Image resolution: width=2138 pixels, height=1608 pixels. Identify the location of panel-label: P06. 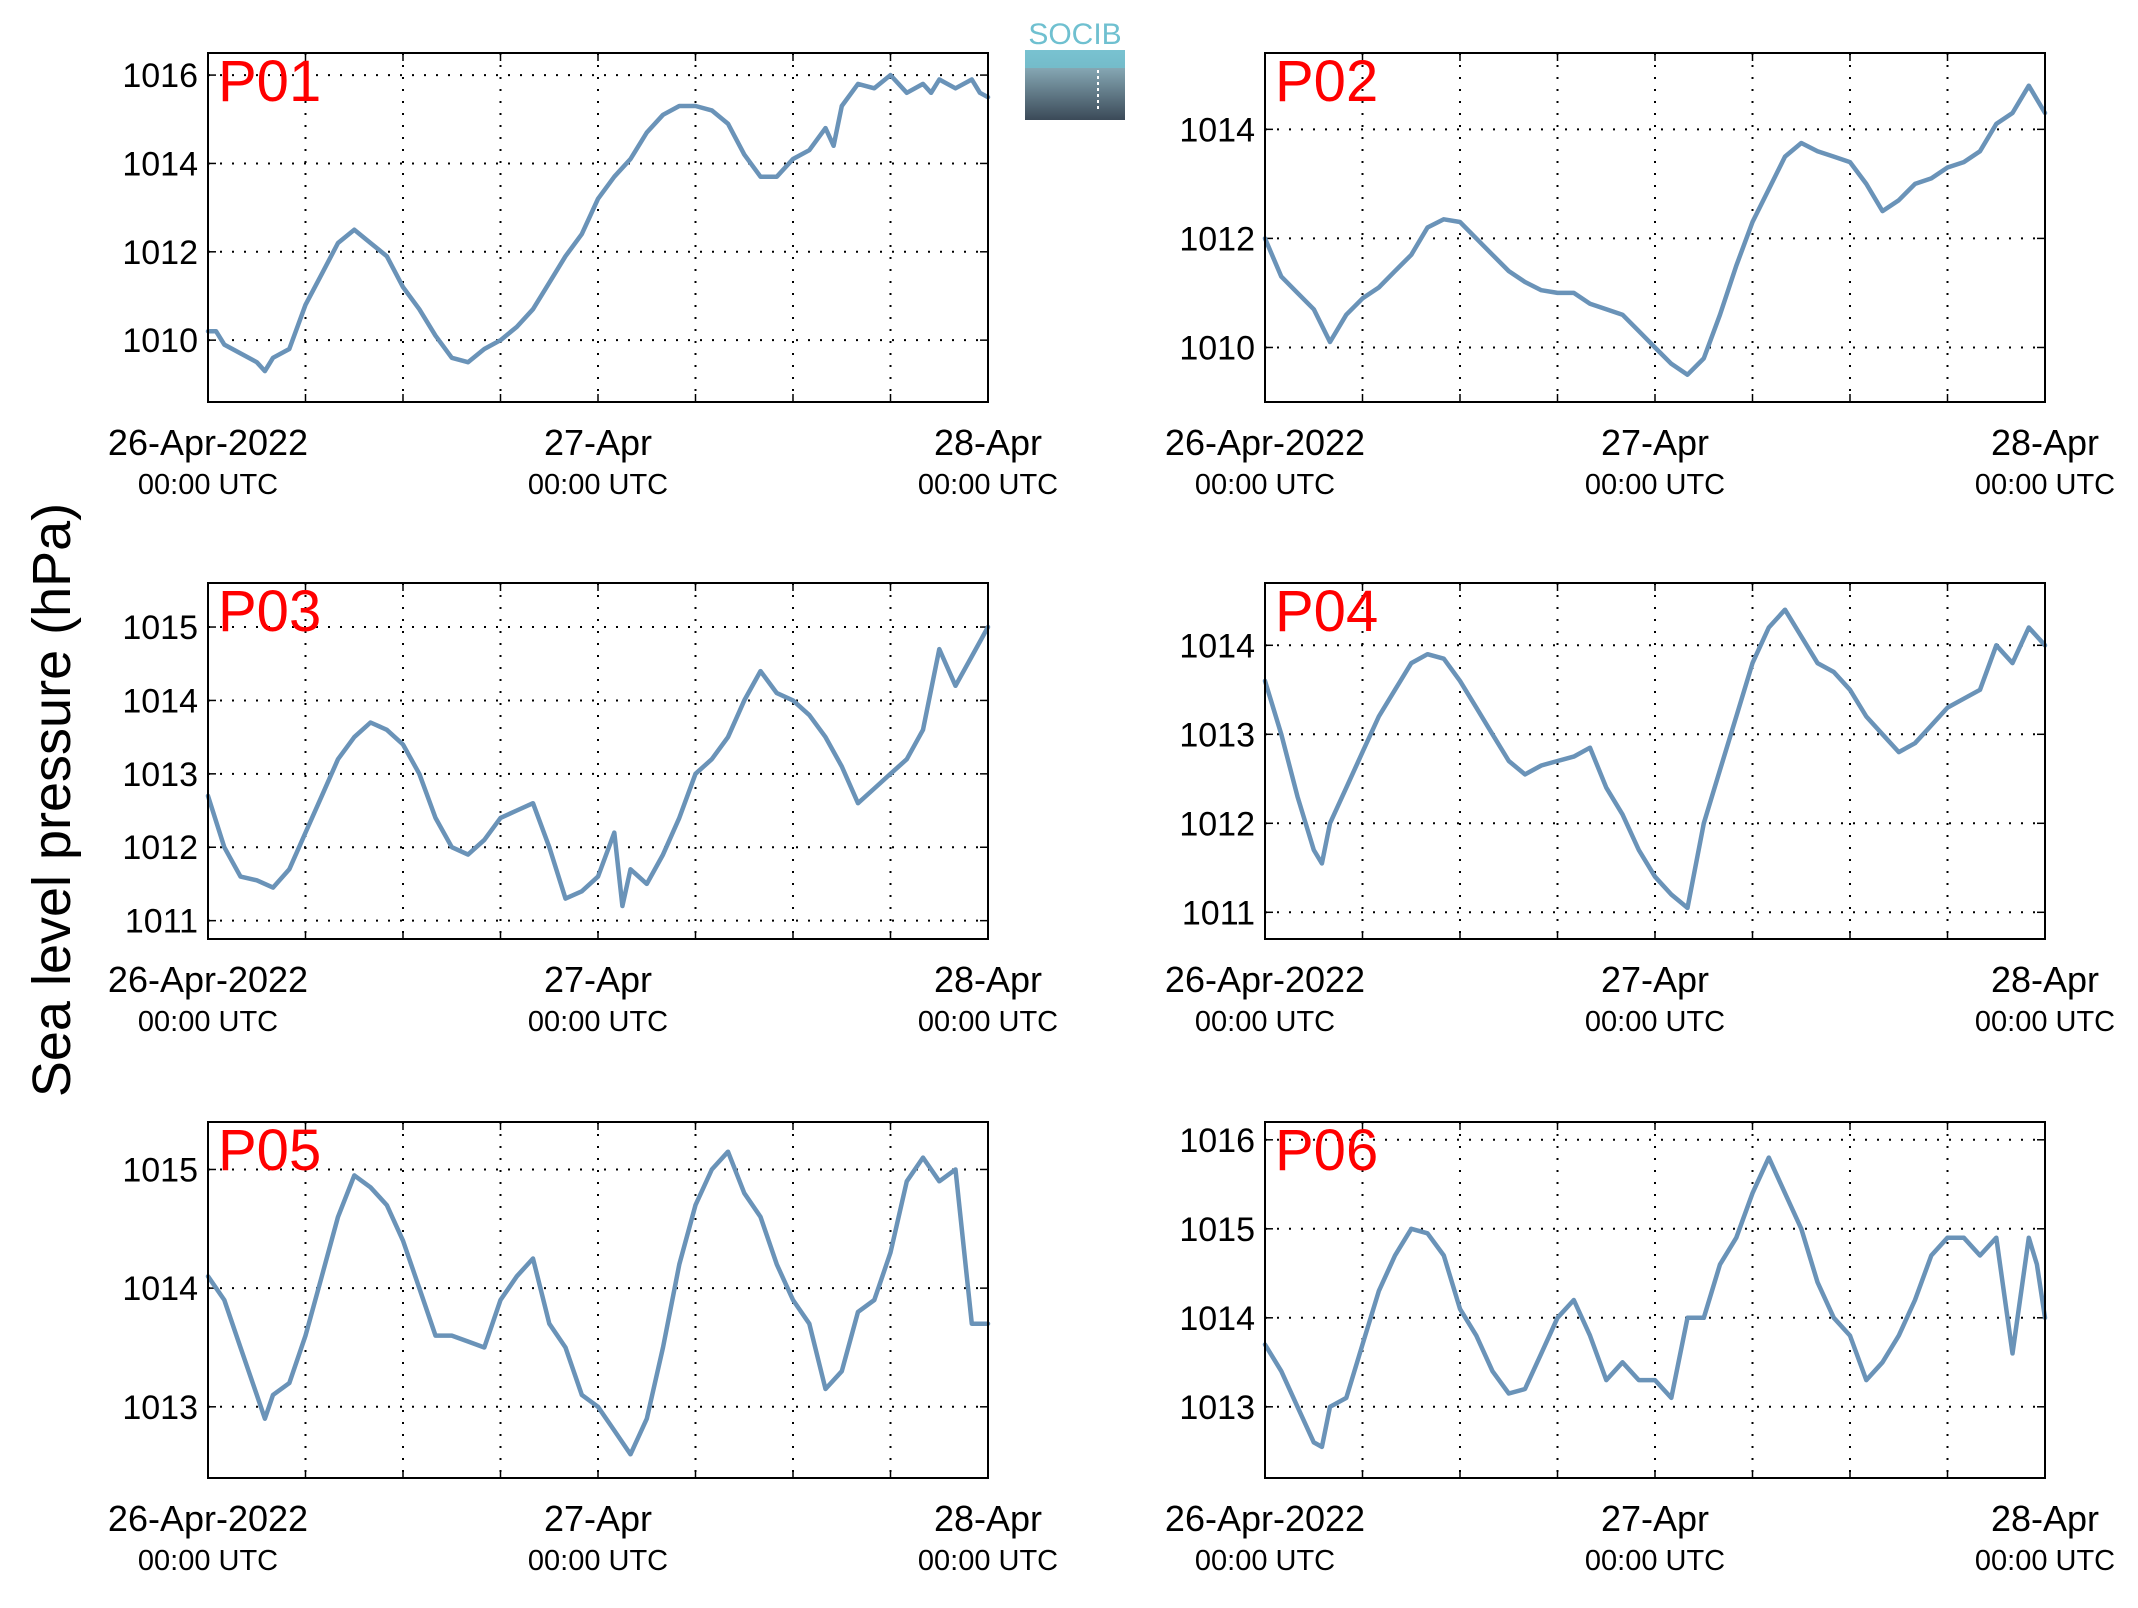
(1326, 1150).